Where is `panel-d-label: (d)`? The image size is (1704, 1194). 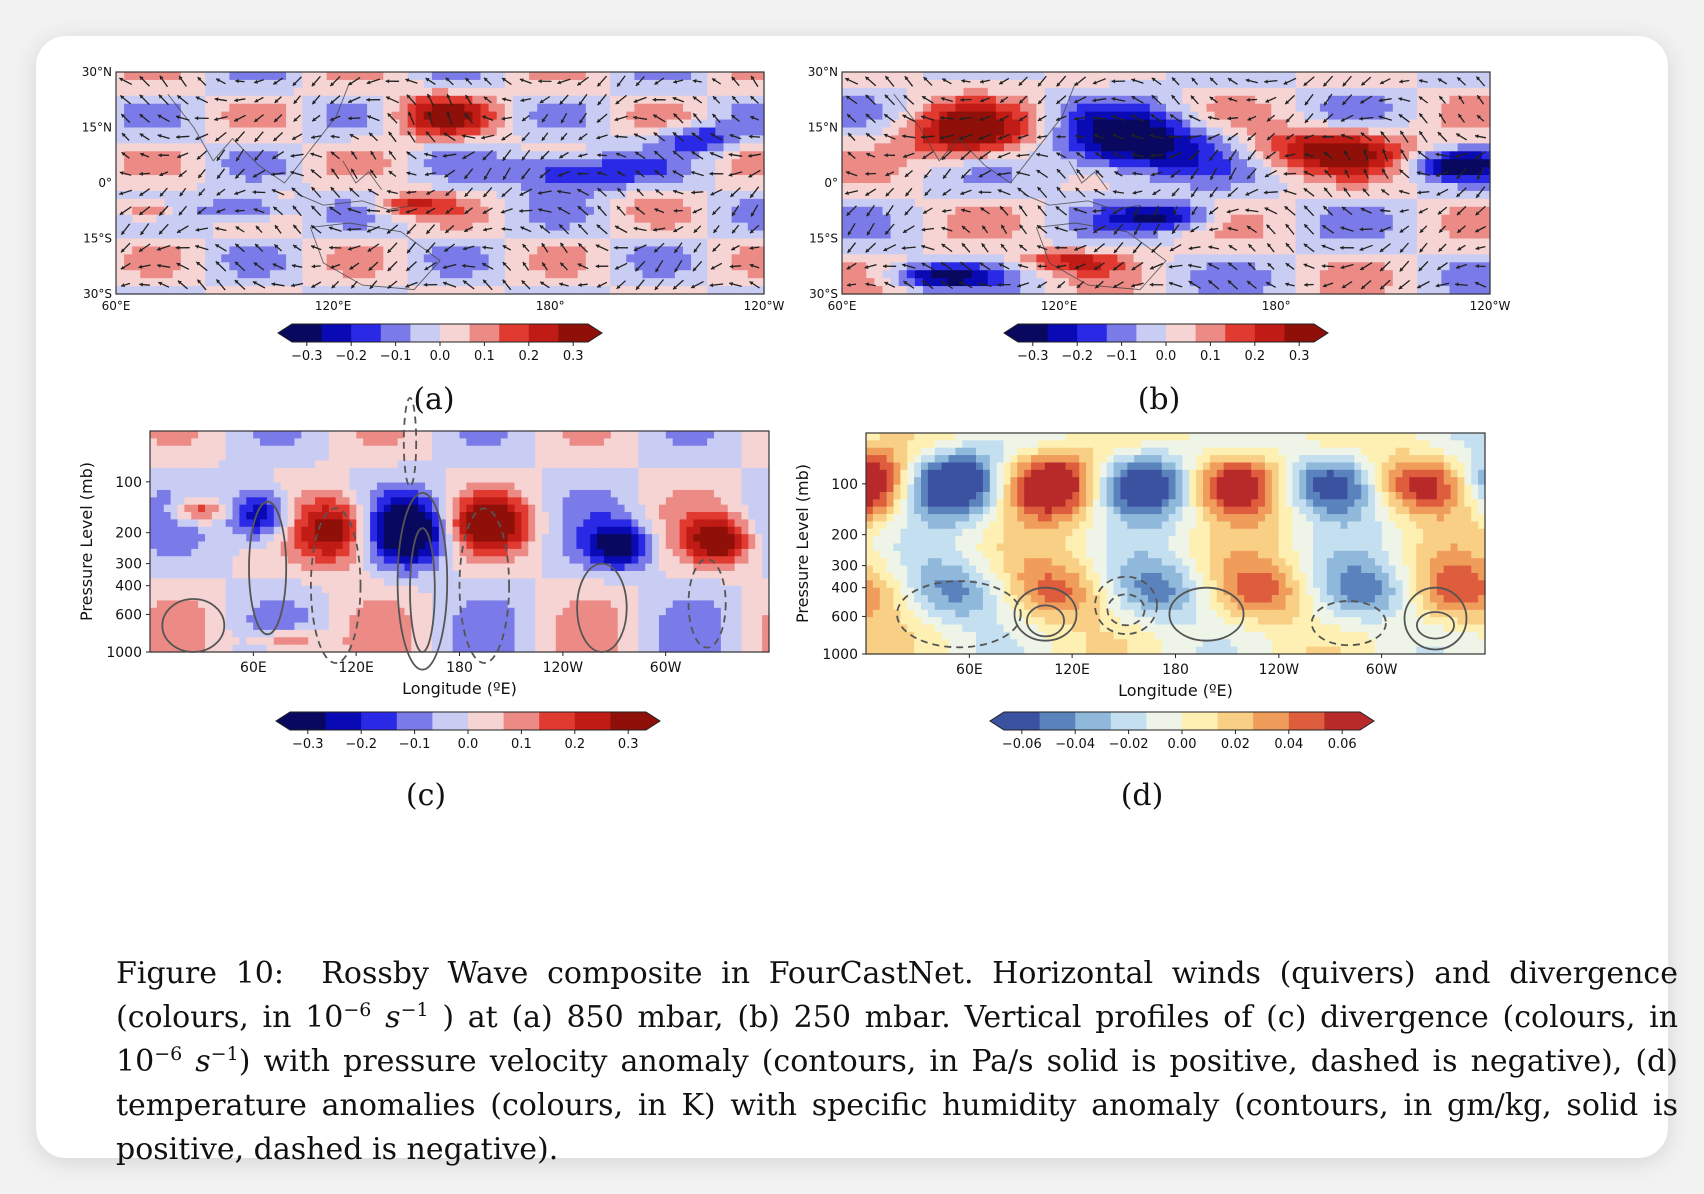
panel-d-label: (d) is located at coordinates (1142, 795).